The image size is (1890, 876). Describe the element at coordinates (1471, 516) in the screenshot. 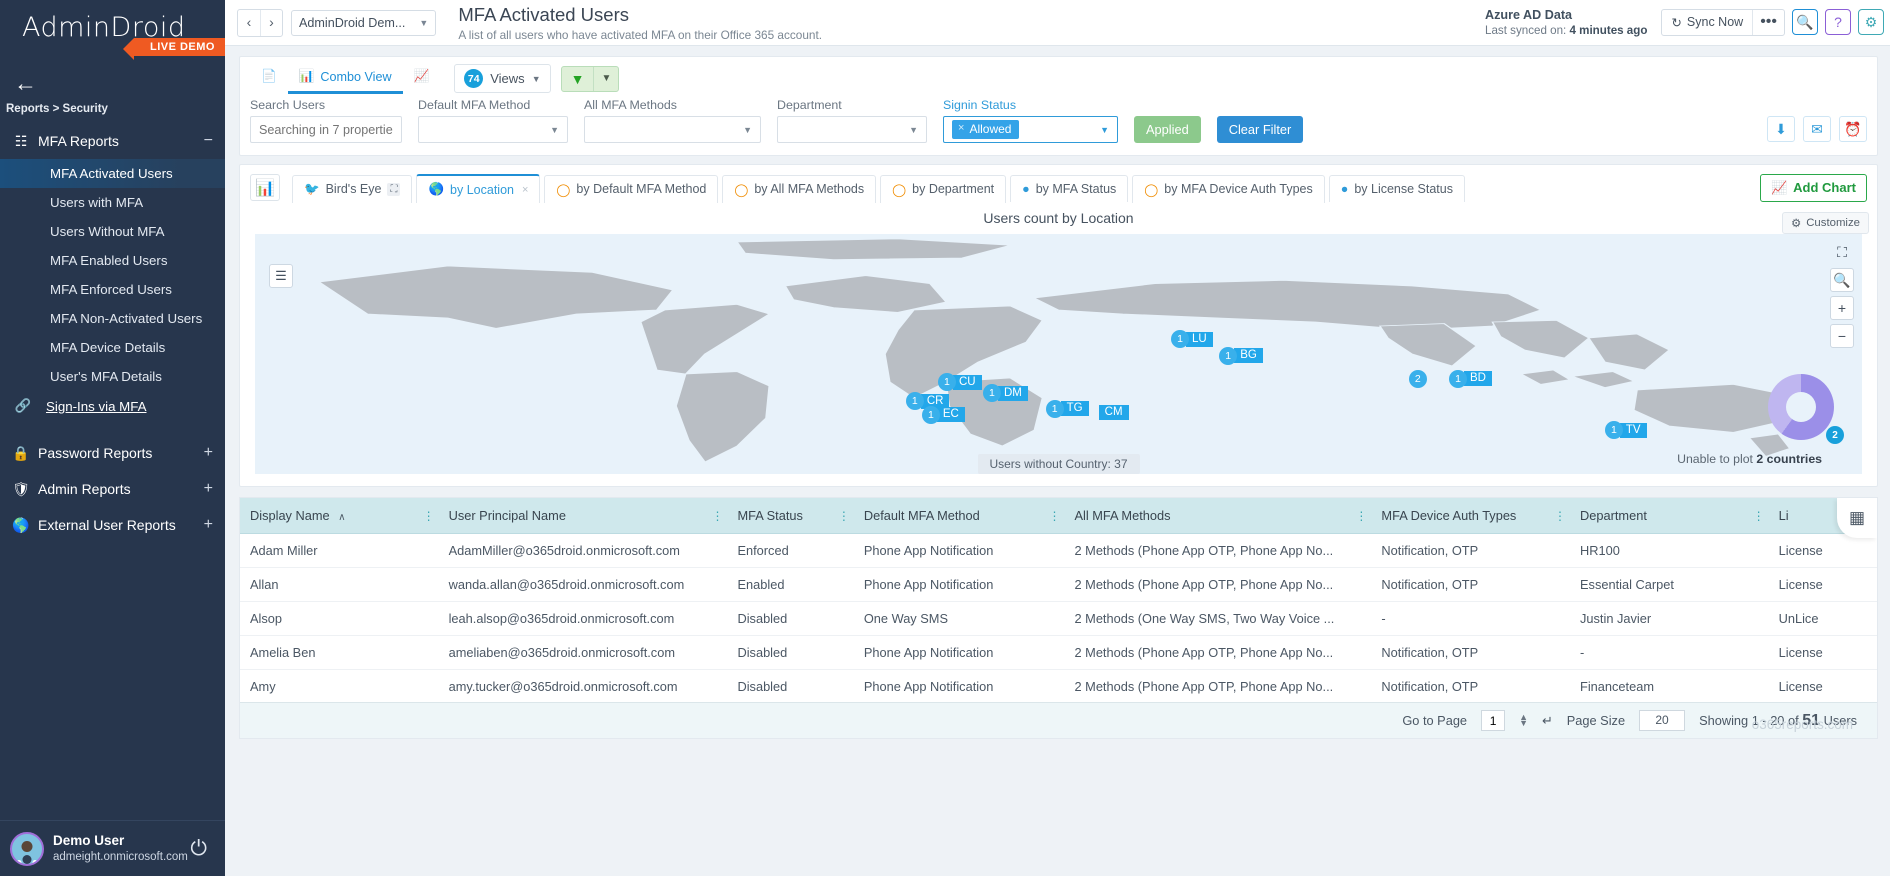

I see `column-mfa-device-auth-types: MFA Device Auth Types ⋮` at that location.